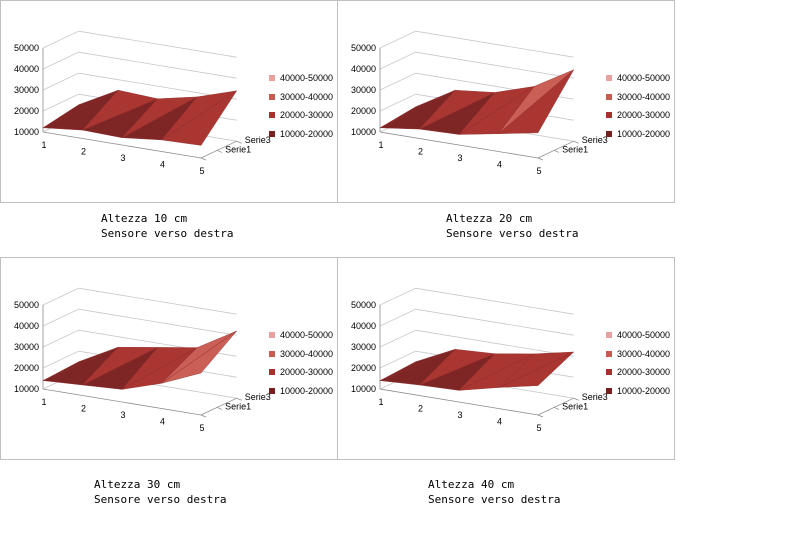 Image resolution: width=800 pixels, height=551 pixels. Describe the element at coordinates (144, 218) in the screenshot. I see `caption-title: Altezza 10 cm` at that location.